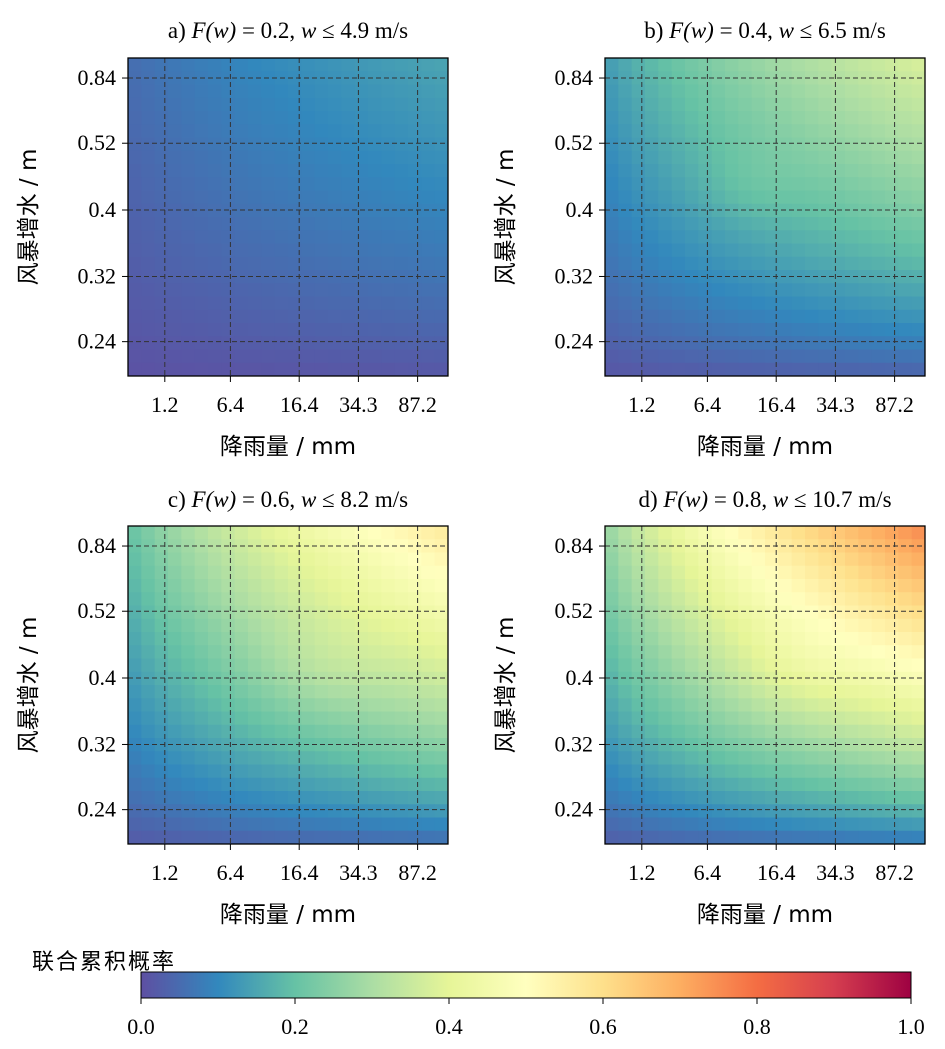 The width and height of the screenshot is (945, 1049). Describe the element at coordinates (29, 685) in the screenshot. I see `y-axis-label: 风暴增水 / m` at that location.